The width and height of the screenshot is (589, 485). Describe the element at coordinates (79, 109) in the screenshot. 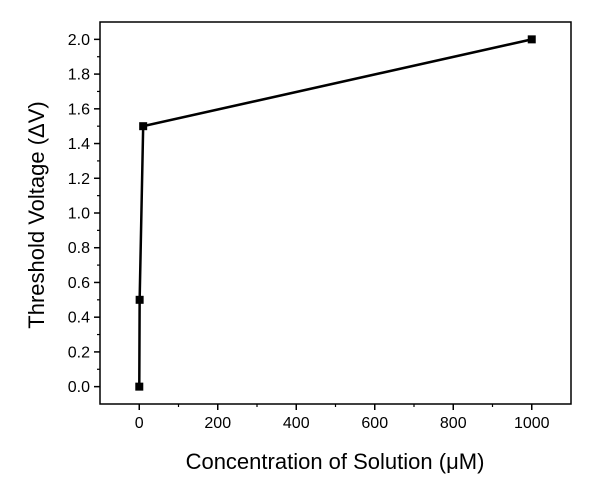

I see `y-tick-label: 1.6` at that location.